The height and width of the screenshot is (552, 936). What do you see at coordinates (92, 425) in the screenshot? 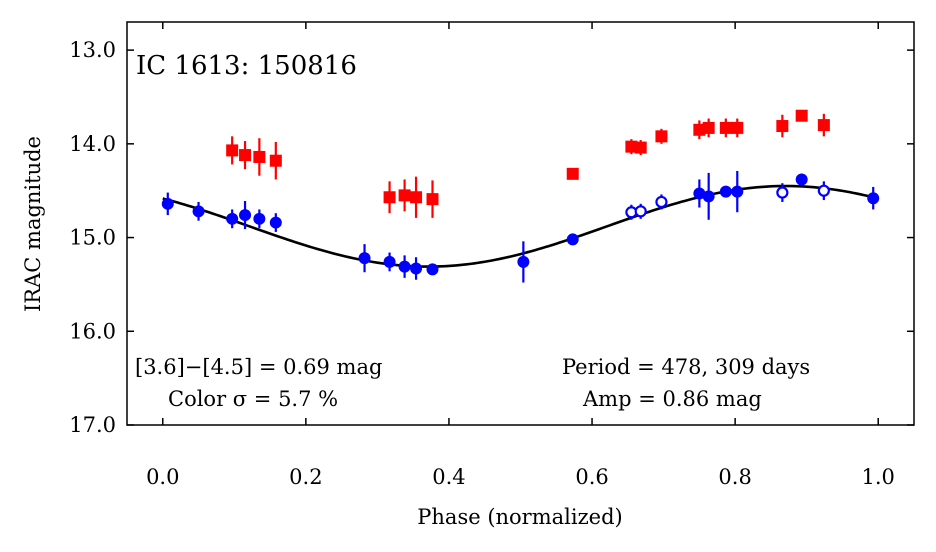
I see `y-tick-label-4: 17.0` at bounding box center [92, 425].